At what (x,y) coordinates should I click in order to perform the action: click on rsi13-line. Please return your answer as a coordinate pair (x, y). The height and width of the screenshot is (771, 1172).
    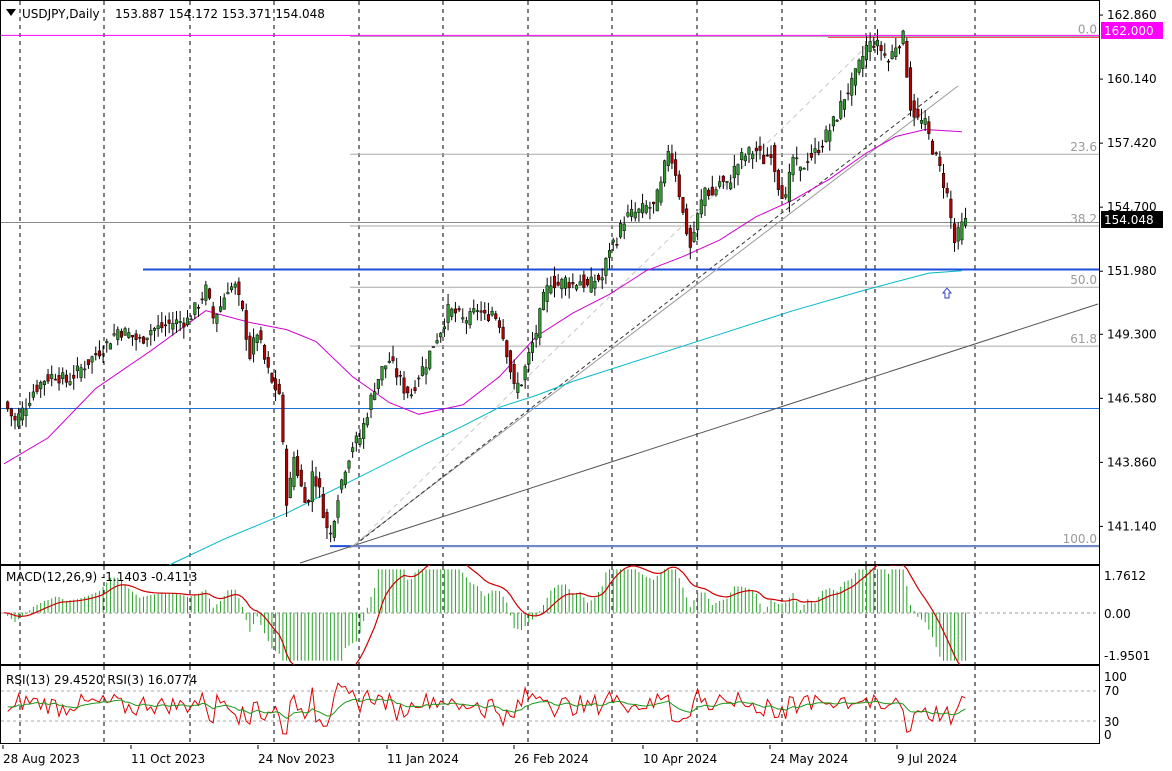
    Looking at the image, I should click on (486, 709).